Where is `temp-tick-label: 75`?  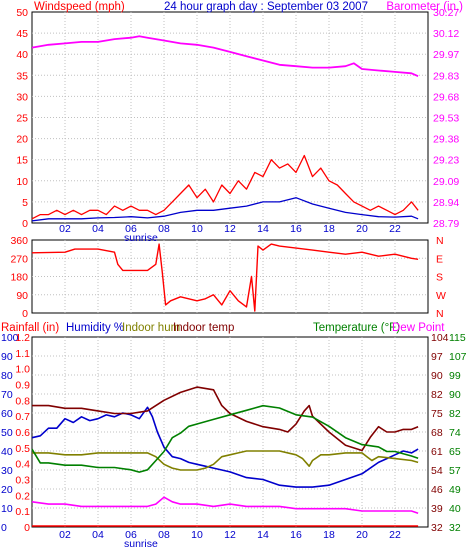 temp-tick-label: 75 is located at coordinates (437, 414).